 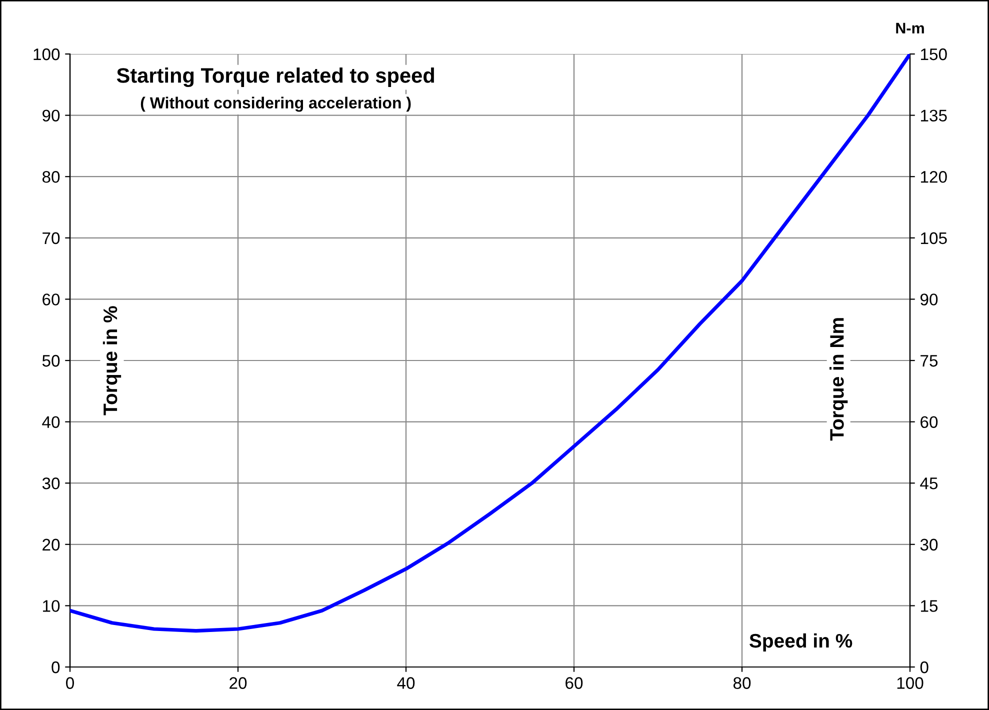 What do you see at coordinates (51, 422) in the screenshot?
I see `y-tick-label: 40` at bounding box center [51, 422].